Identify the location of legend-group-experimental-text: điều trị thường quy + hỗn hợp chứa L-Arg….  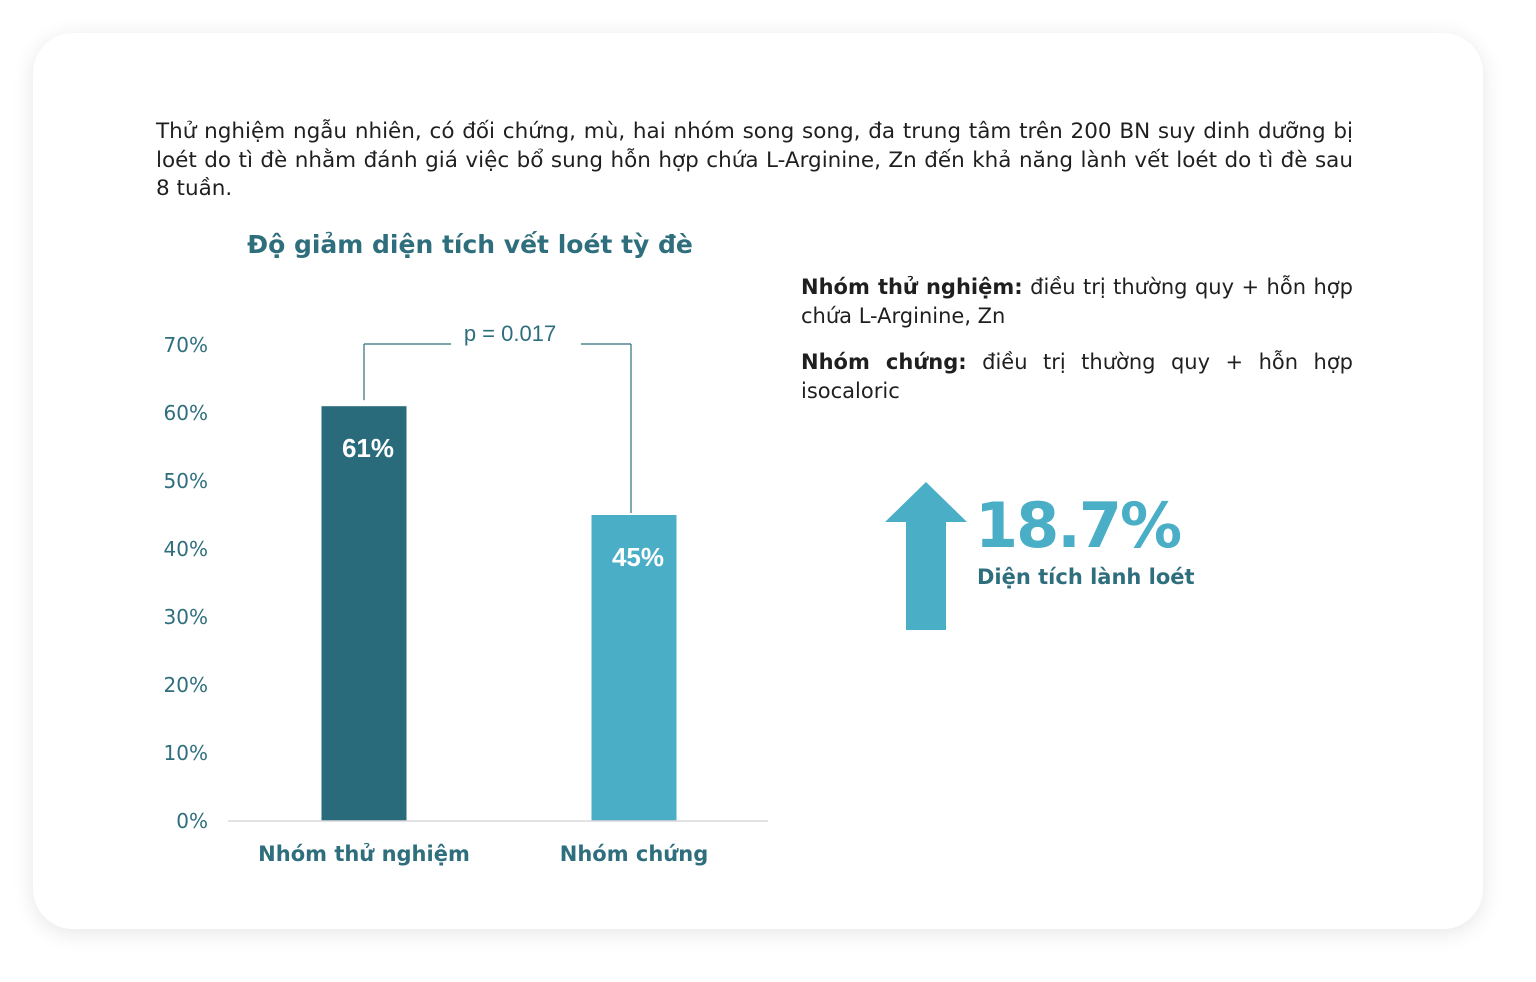
(1077, 301).